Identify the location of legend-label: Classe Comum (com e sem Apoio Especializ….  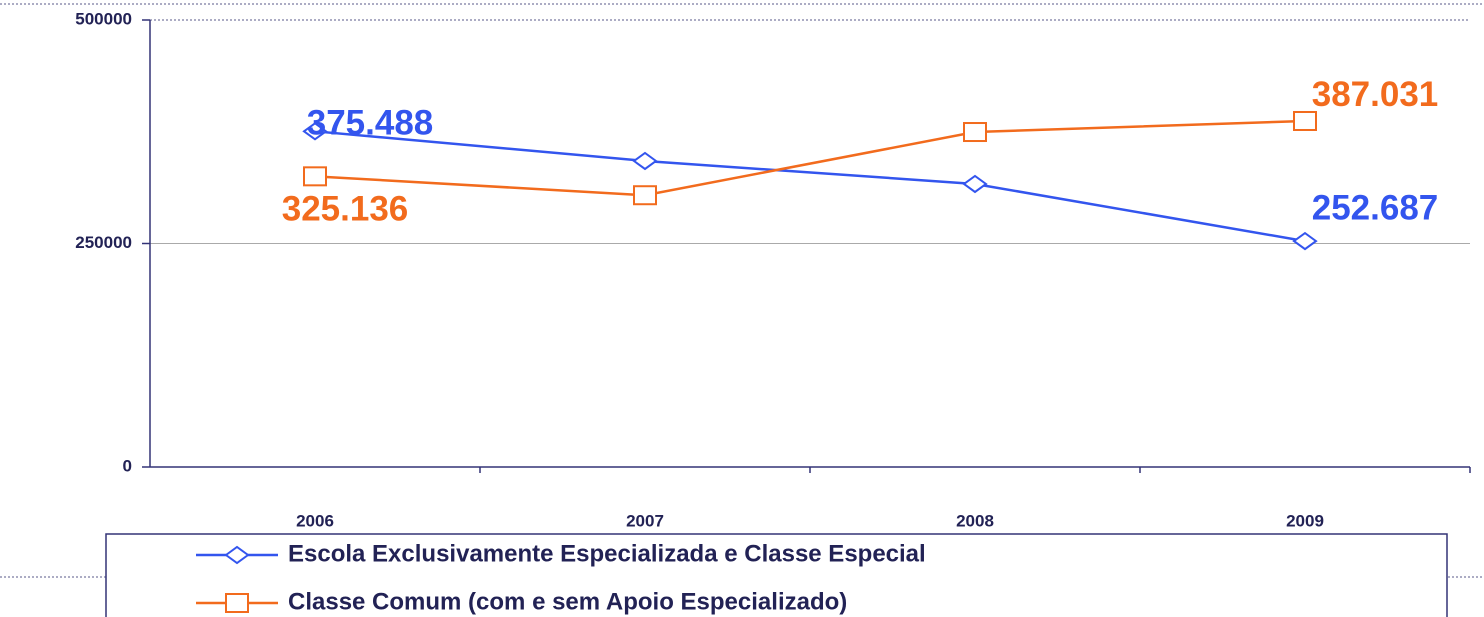
(567, 601).